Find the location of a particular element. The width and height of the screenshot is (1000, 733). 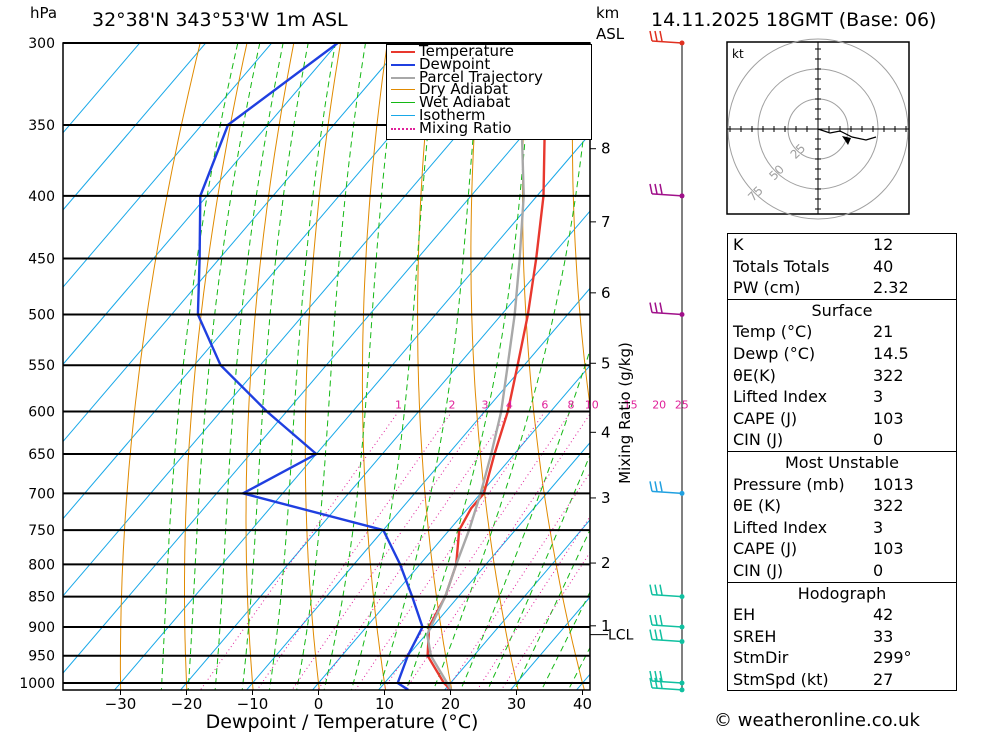

pressure-tick-label: 700 is located at coordinates (41, 494).